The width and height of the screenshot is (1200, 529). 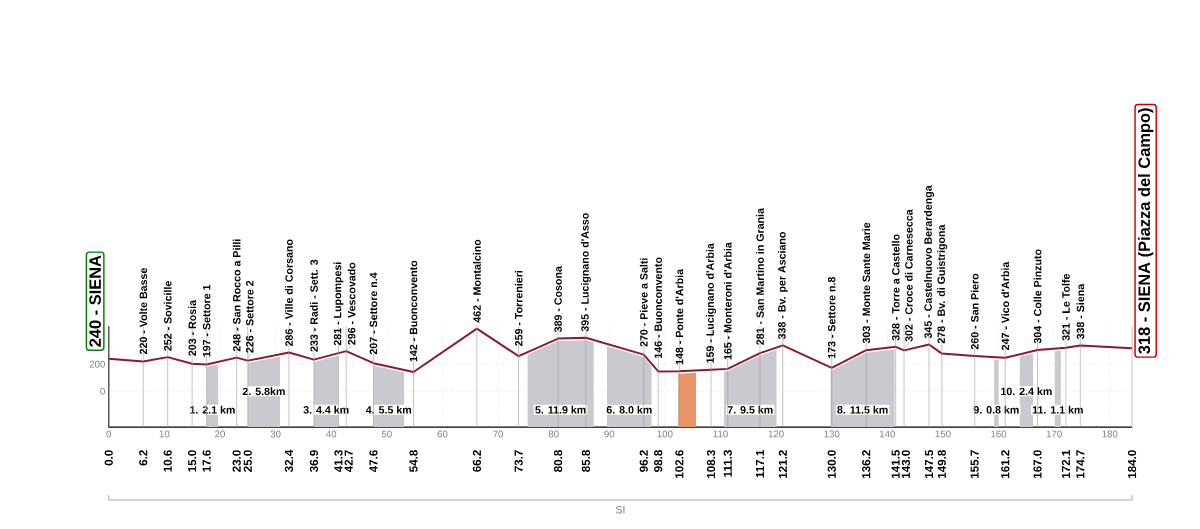 I want to click on x2-tick-label: 141.5, so click(x=895, y=463).